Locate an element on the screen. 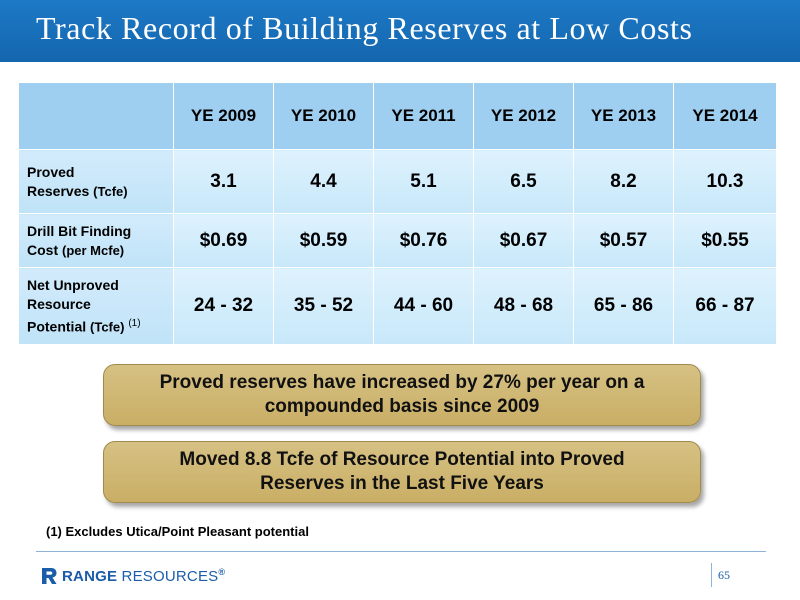 The height and width of the screenshot is (600, 800). row-label-line: Reserves is located at coordinates (58, 190).